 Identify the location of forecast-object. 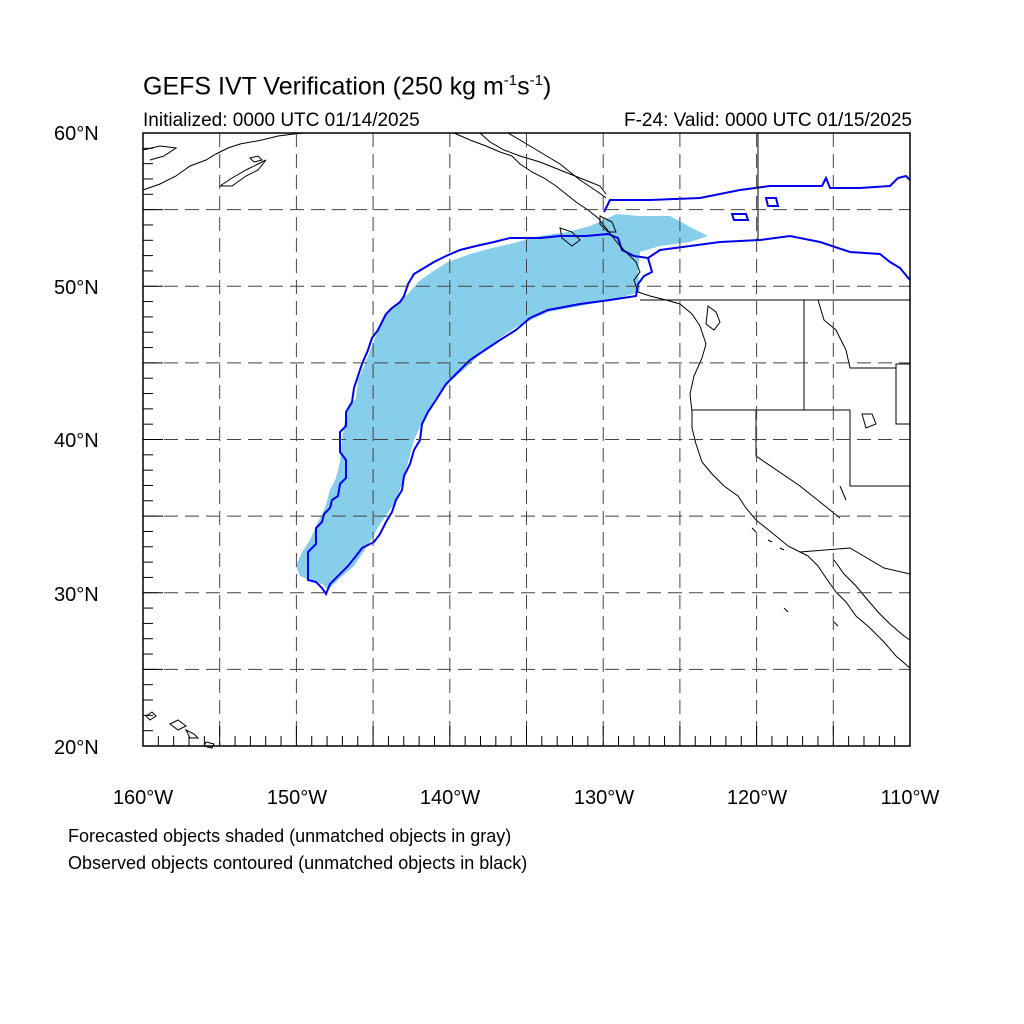
(502, 402).